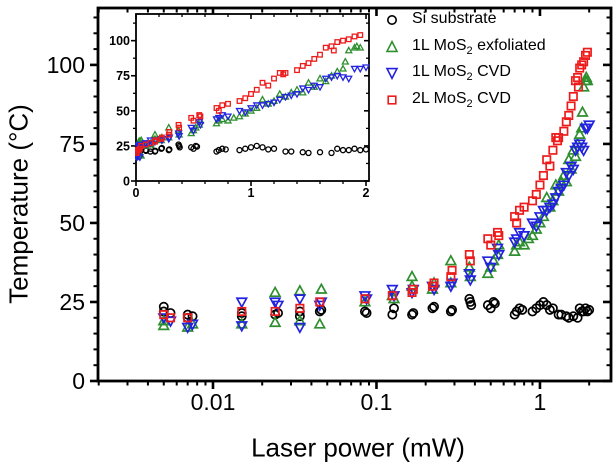 Image resolution: width=616 pixels, height=471 pixels. I want to click on legend-label: 1L MoS2 CVD, so click(461, 73).